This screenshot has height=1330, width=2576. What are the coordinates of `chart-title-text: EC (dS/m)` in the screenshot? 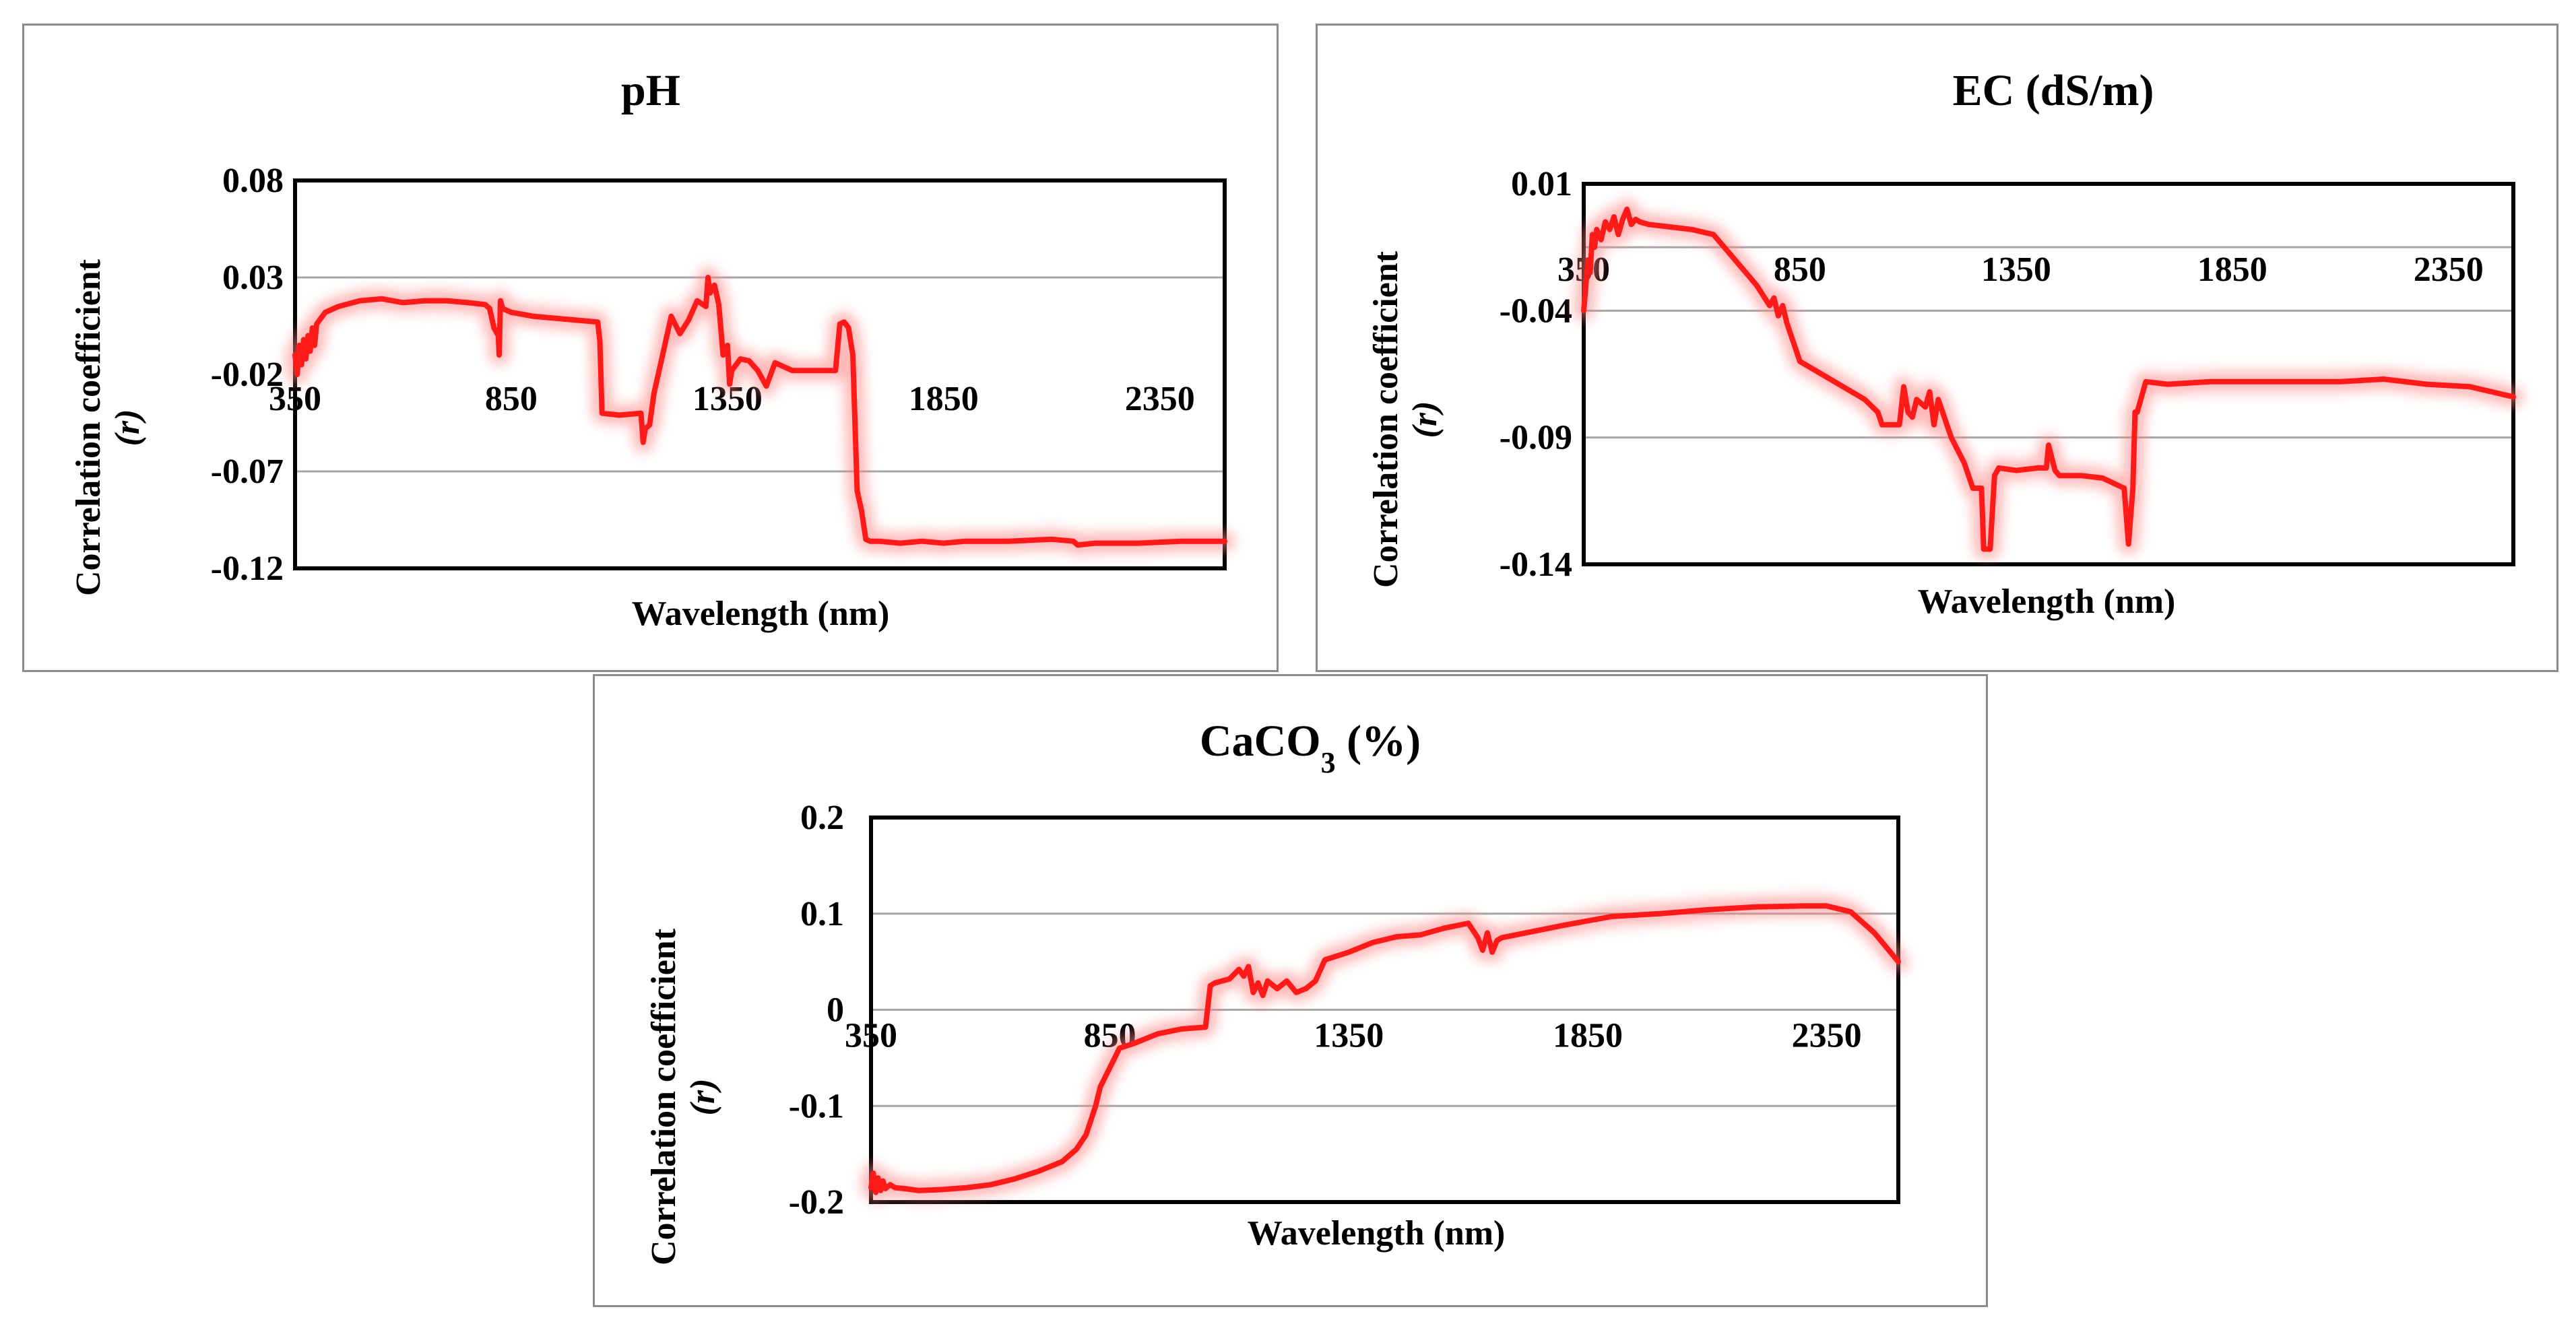 It's located at (2053, 90).